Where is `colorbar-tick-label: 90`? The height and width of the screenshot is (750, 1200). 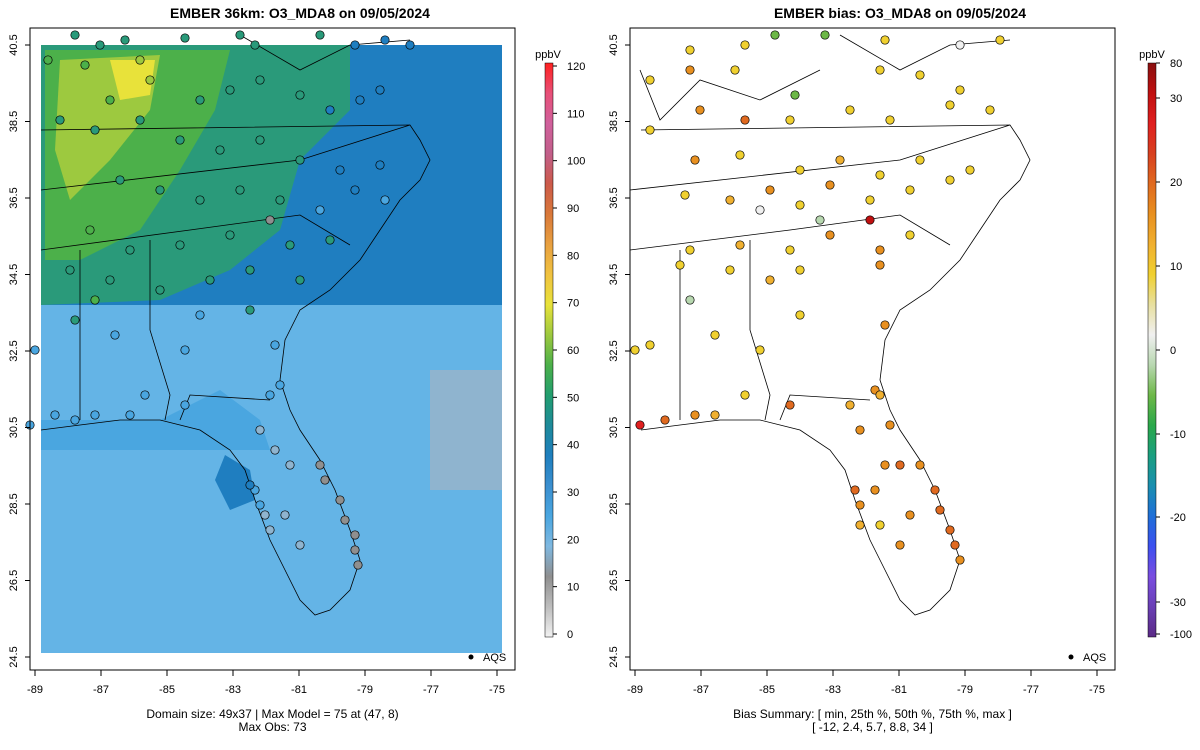
colorbar-tick-label: 90 is located at coordinates (573, 209).